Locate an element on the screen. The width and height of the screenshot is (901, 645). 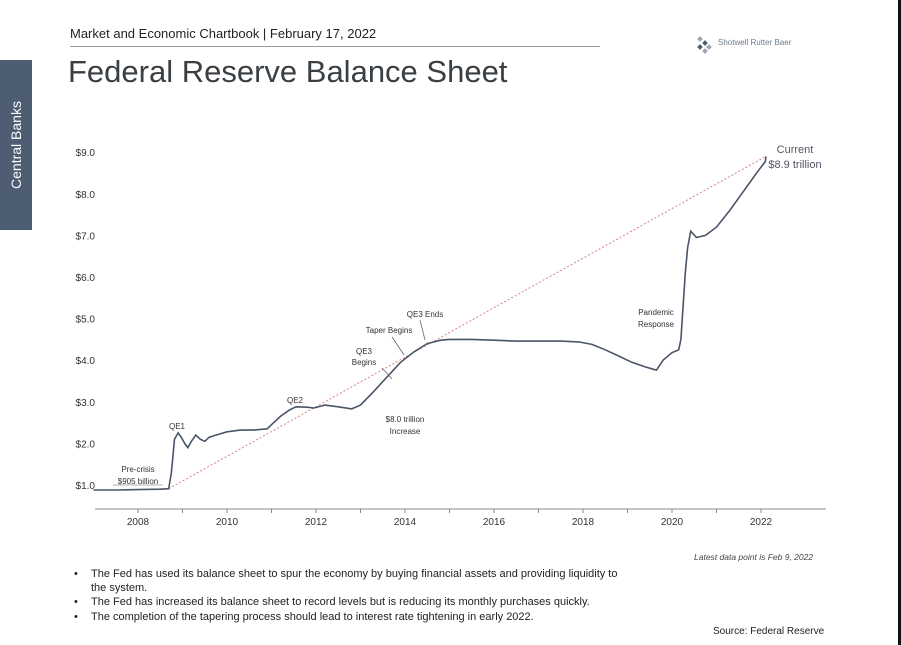
annotation-text: Current is located at coordinates (795, 150).